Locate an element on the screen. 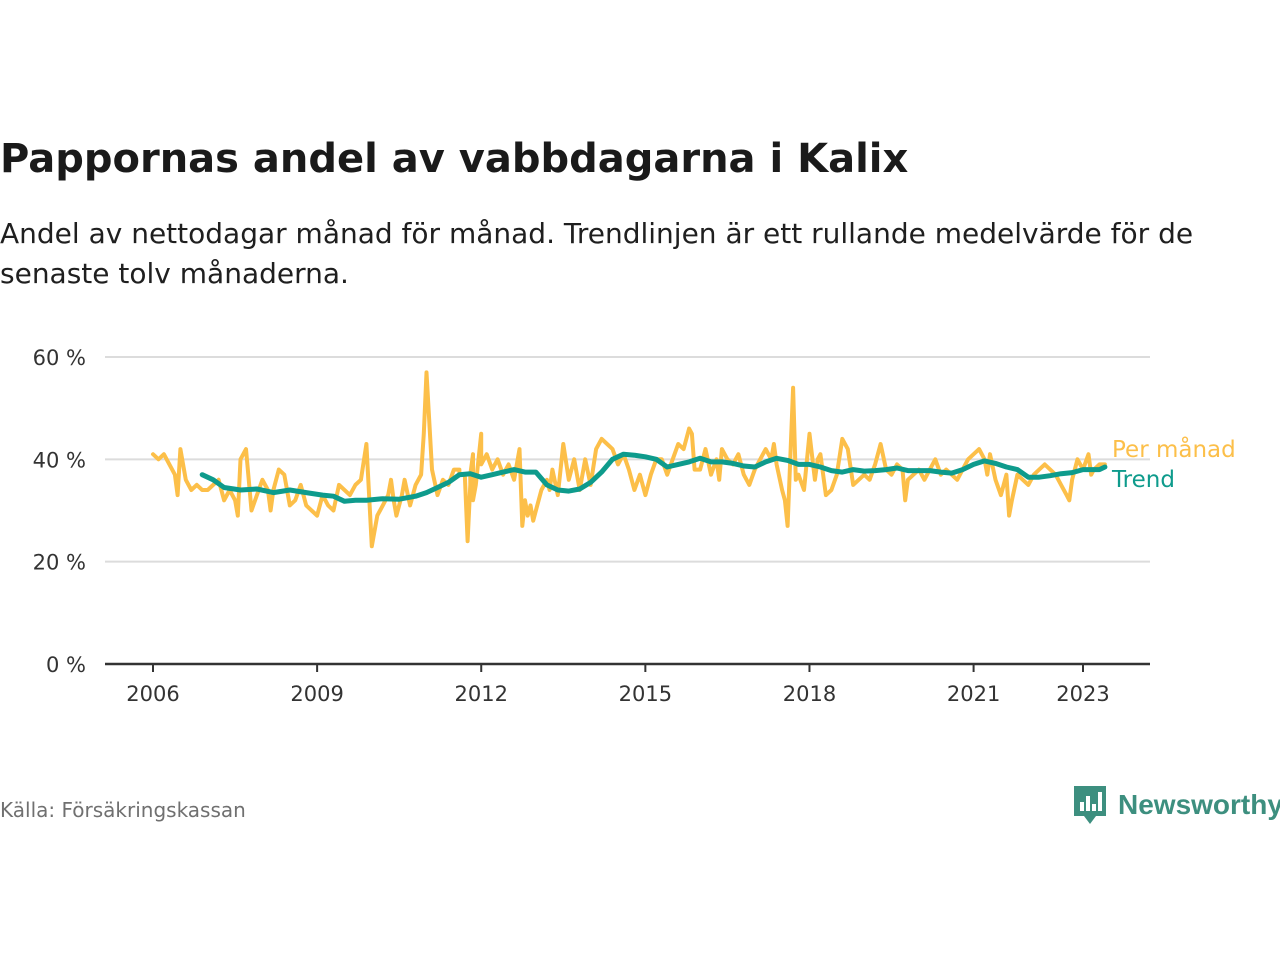 This screenshot has height=960, width=1280. x-tick-label: 2009 is located at coordinates (316, 694).